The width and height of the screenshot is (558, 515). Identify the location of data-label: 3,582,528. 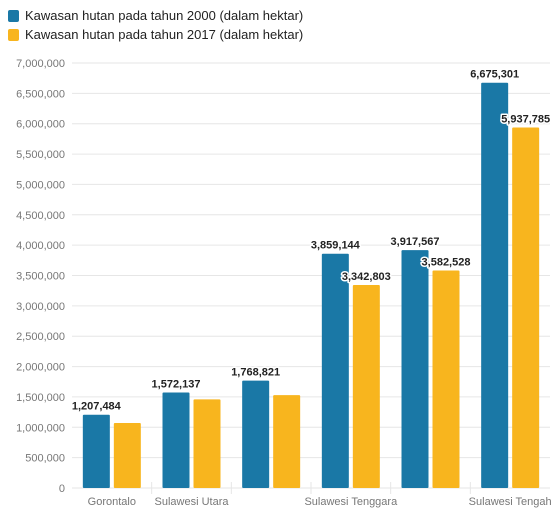
(446, 262).